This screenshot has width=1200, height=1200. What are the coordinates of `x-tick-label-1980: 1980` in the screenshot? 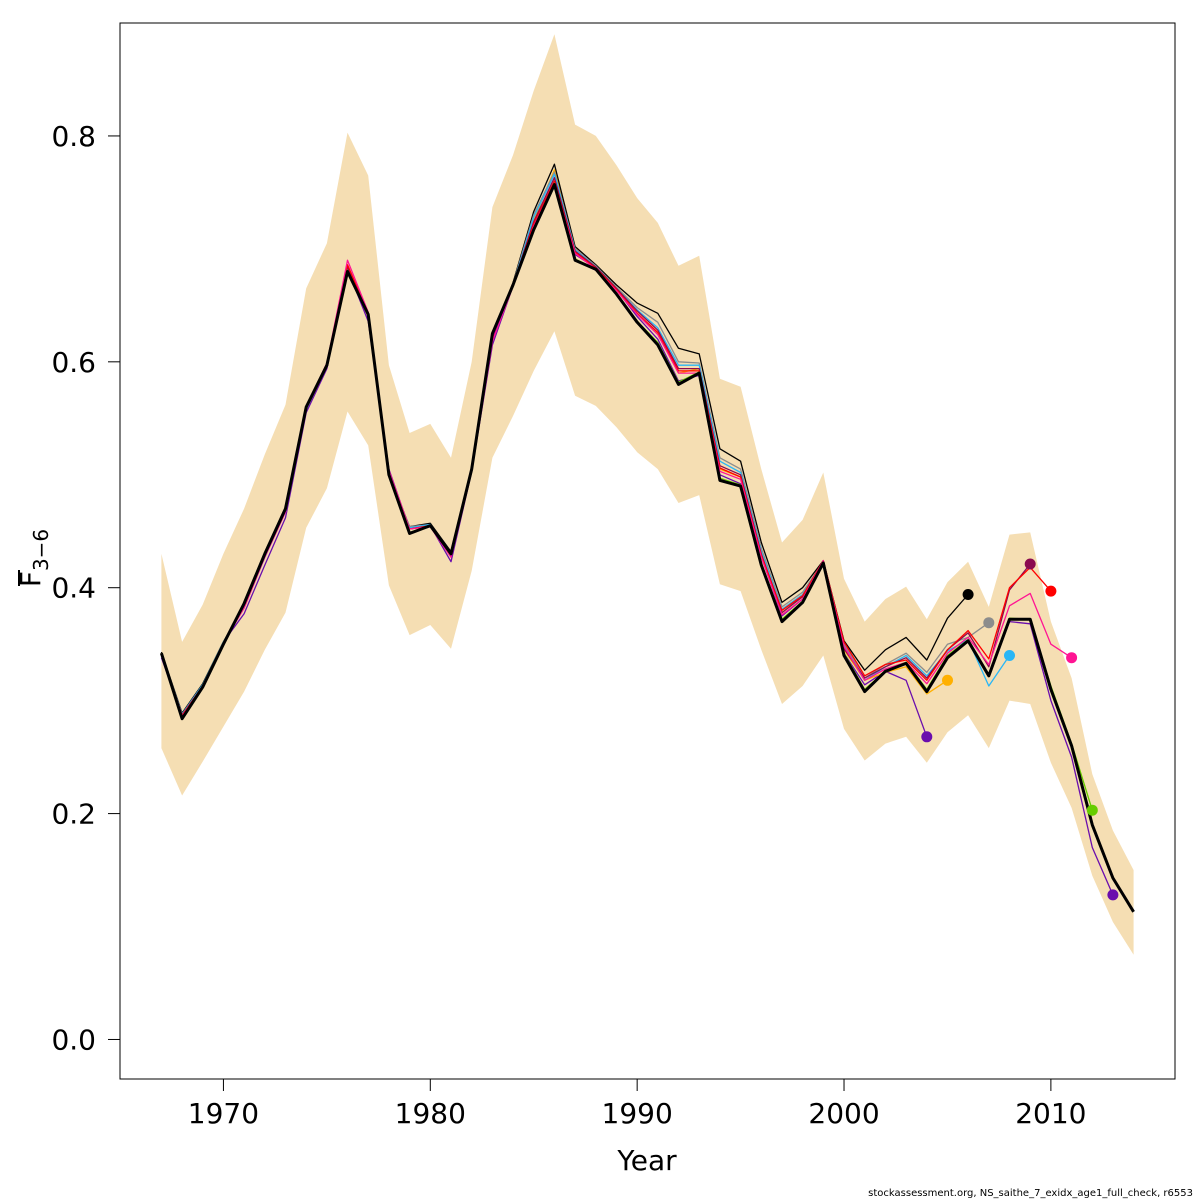 It's located at (430, 1113).